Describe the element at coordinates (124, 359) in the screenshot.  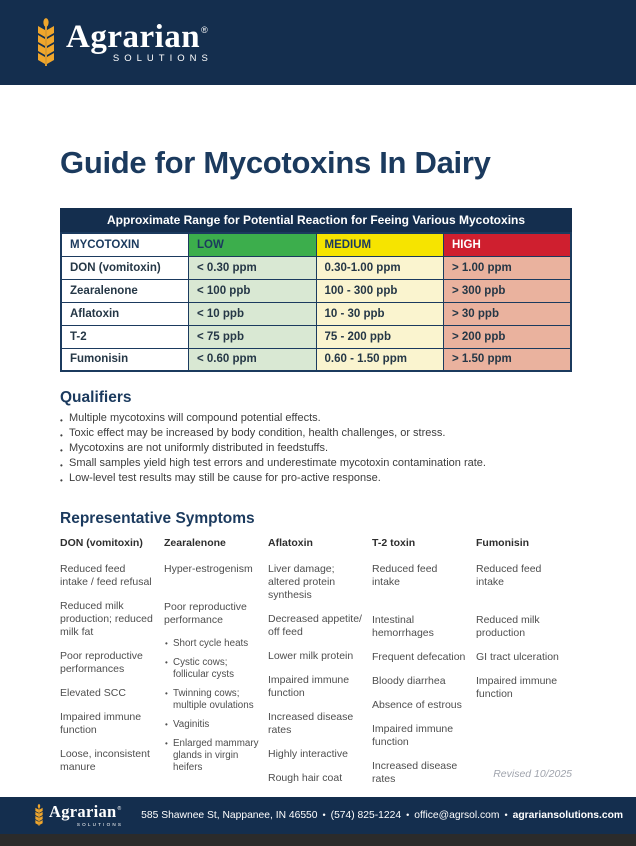
I see `mycotoxin-name-cell: Fumonisin` at that location.